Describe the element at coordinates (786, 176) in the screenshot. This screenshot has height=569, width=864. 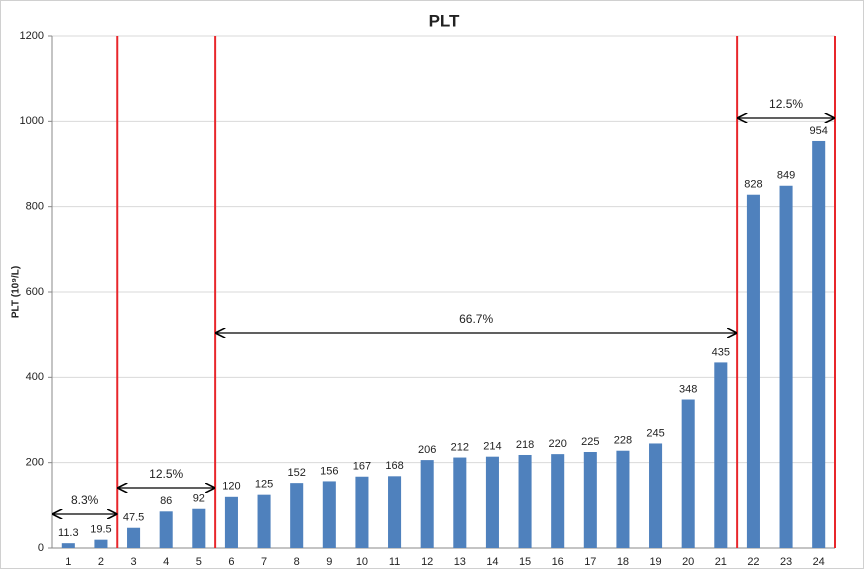
I see `data-label: 849` at that location.